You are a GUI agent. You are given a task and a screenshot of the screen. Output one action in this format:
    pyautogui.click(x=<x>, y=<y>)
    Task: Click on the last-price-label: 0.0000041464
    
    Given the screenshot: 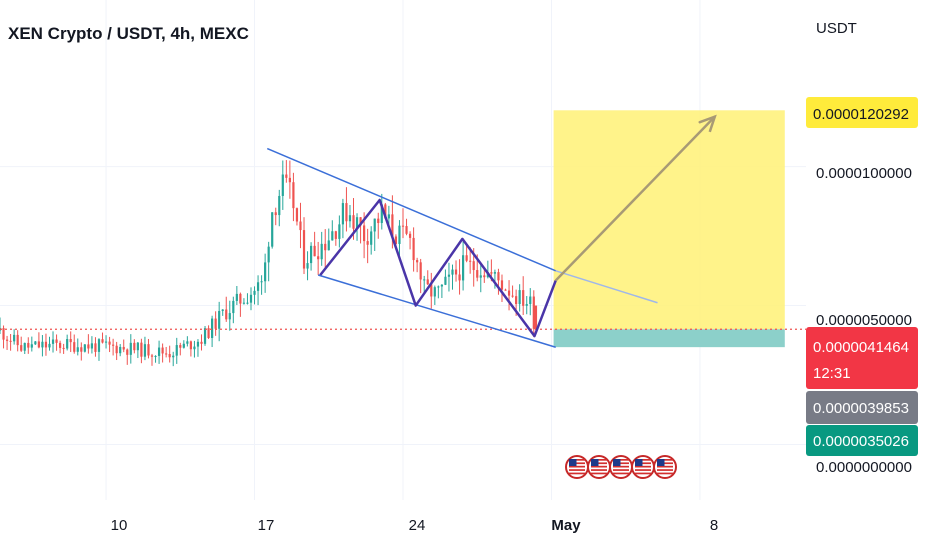 What is the action you would take?
    pyautogui.click(x=861, y=347)
    